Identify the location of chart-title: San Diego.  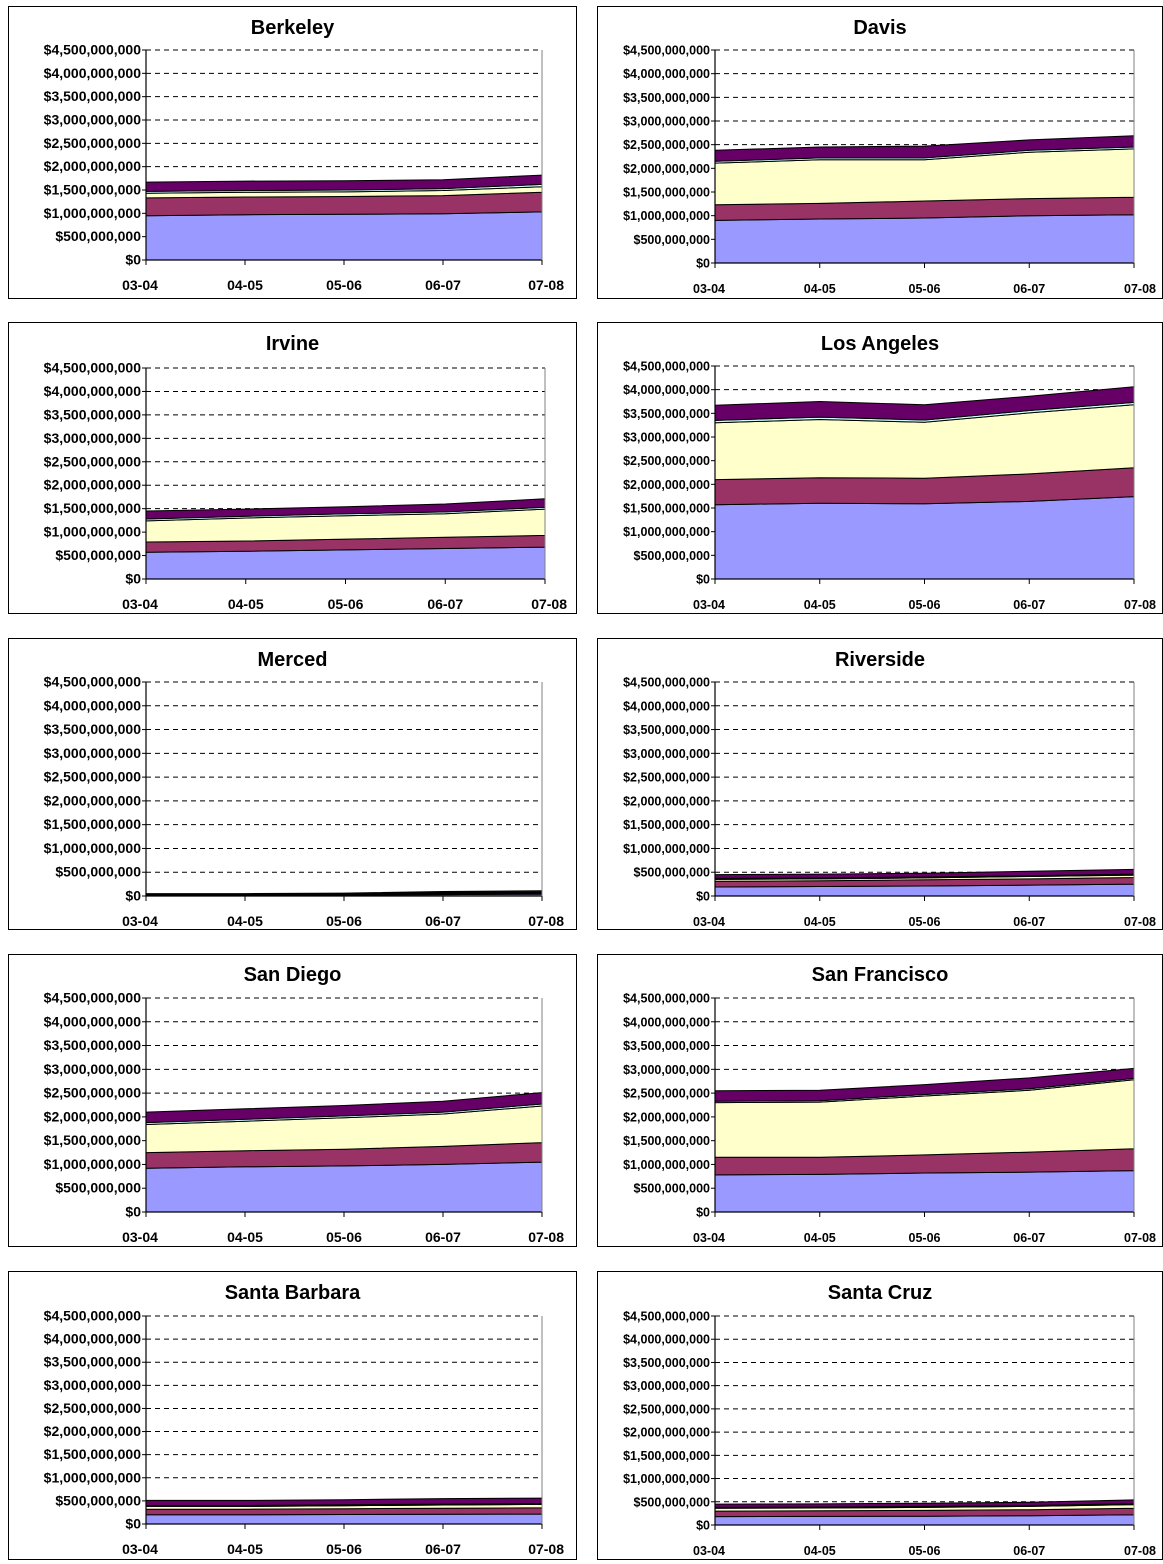
(293, 975).